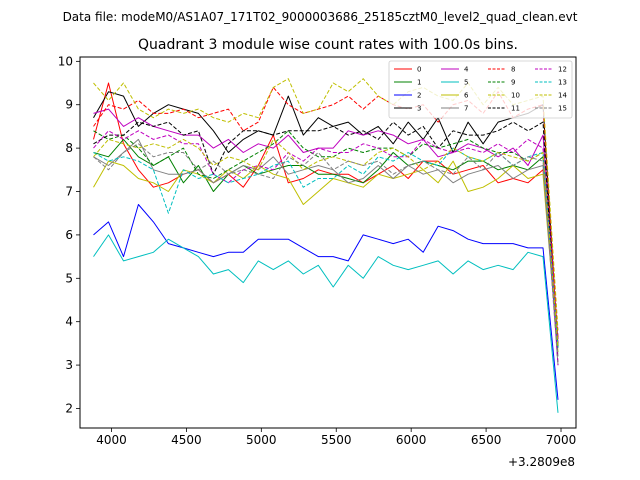  What do you see at coordinates (69, 365) in the screenshot?
I see `y-tick-label: 3` at bounding box center [69, 365].